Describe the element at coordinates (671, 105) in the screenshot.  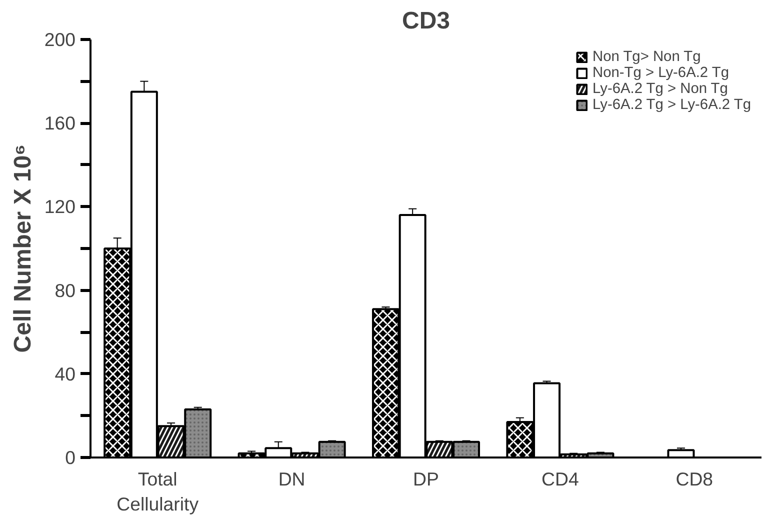
I see `legend-label: Ly-6A.2 Tg > Ly-6A.2 Tg` at that location.